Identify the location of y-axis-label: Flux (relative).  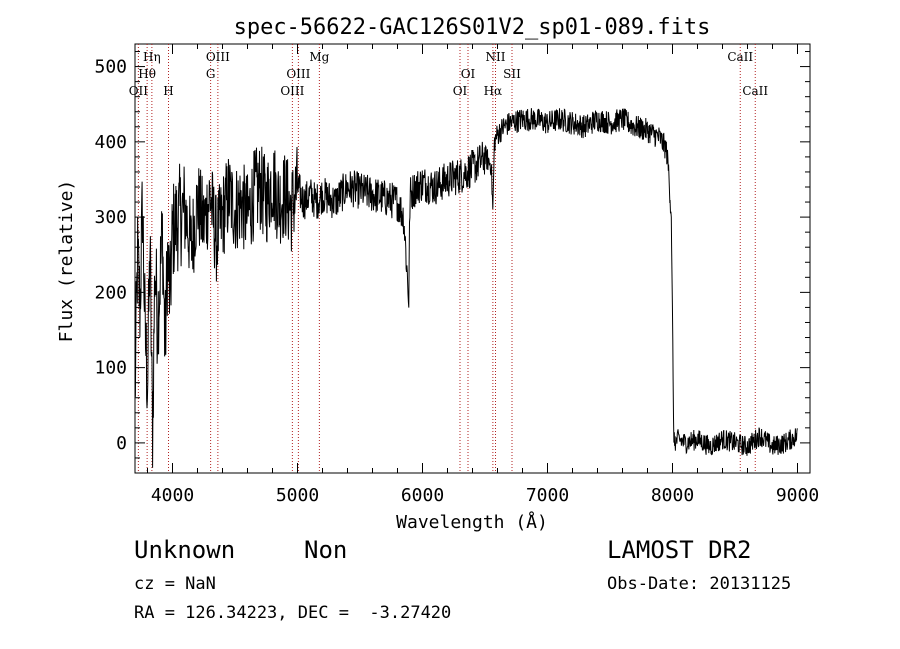
(66, 261).